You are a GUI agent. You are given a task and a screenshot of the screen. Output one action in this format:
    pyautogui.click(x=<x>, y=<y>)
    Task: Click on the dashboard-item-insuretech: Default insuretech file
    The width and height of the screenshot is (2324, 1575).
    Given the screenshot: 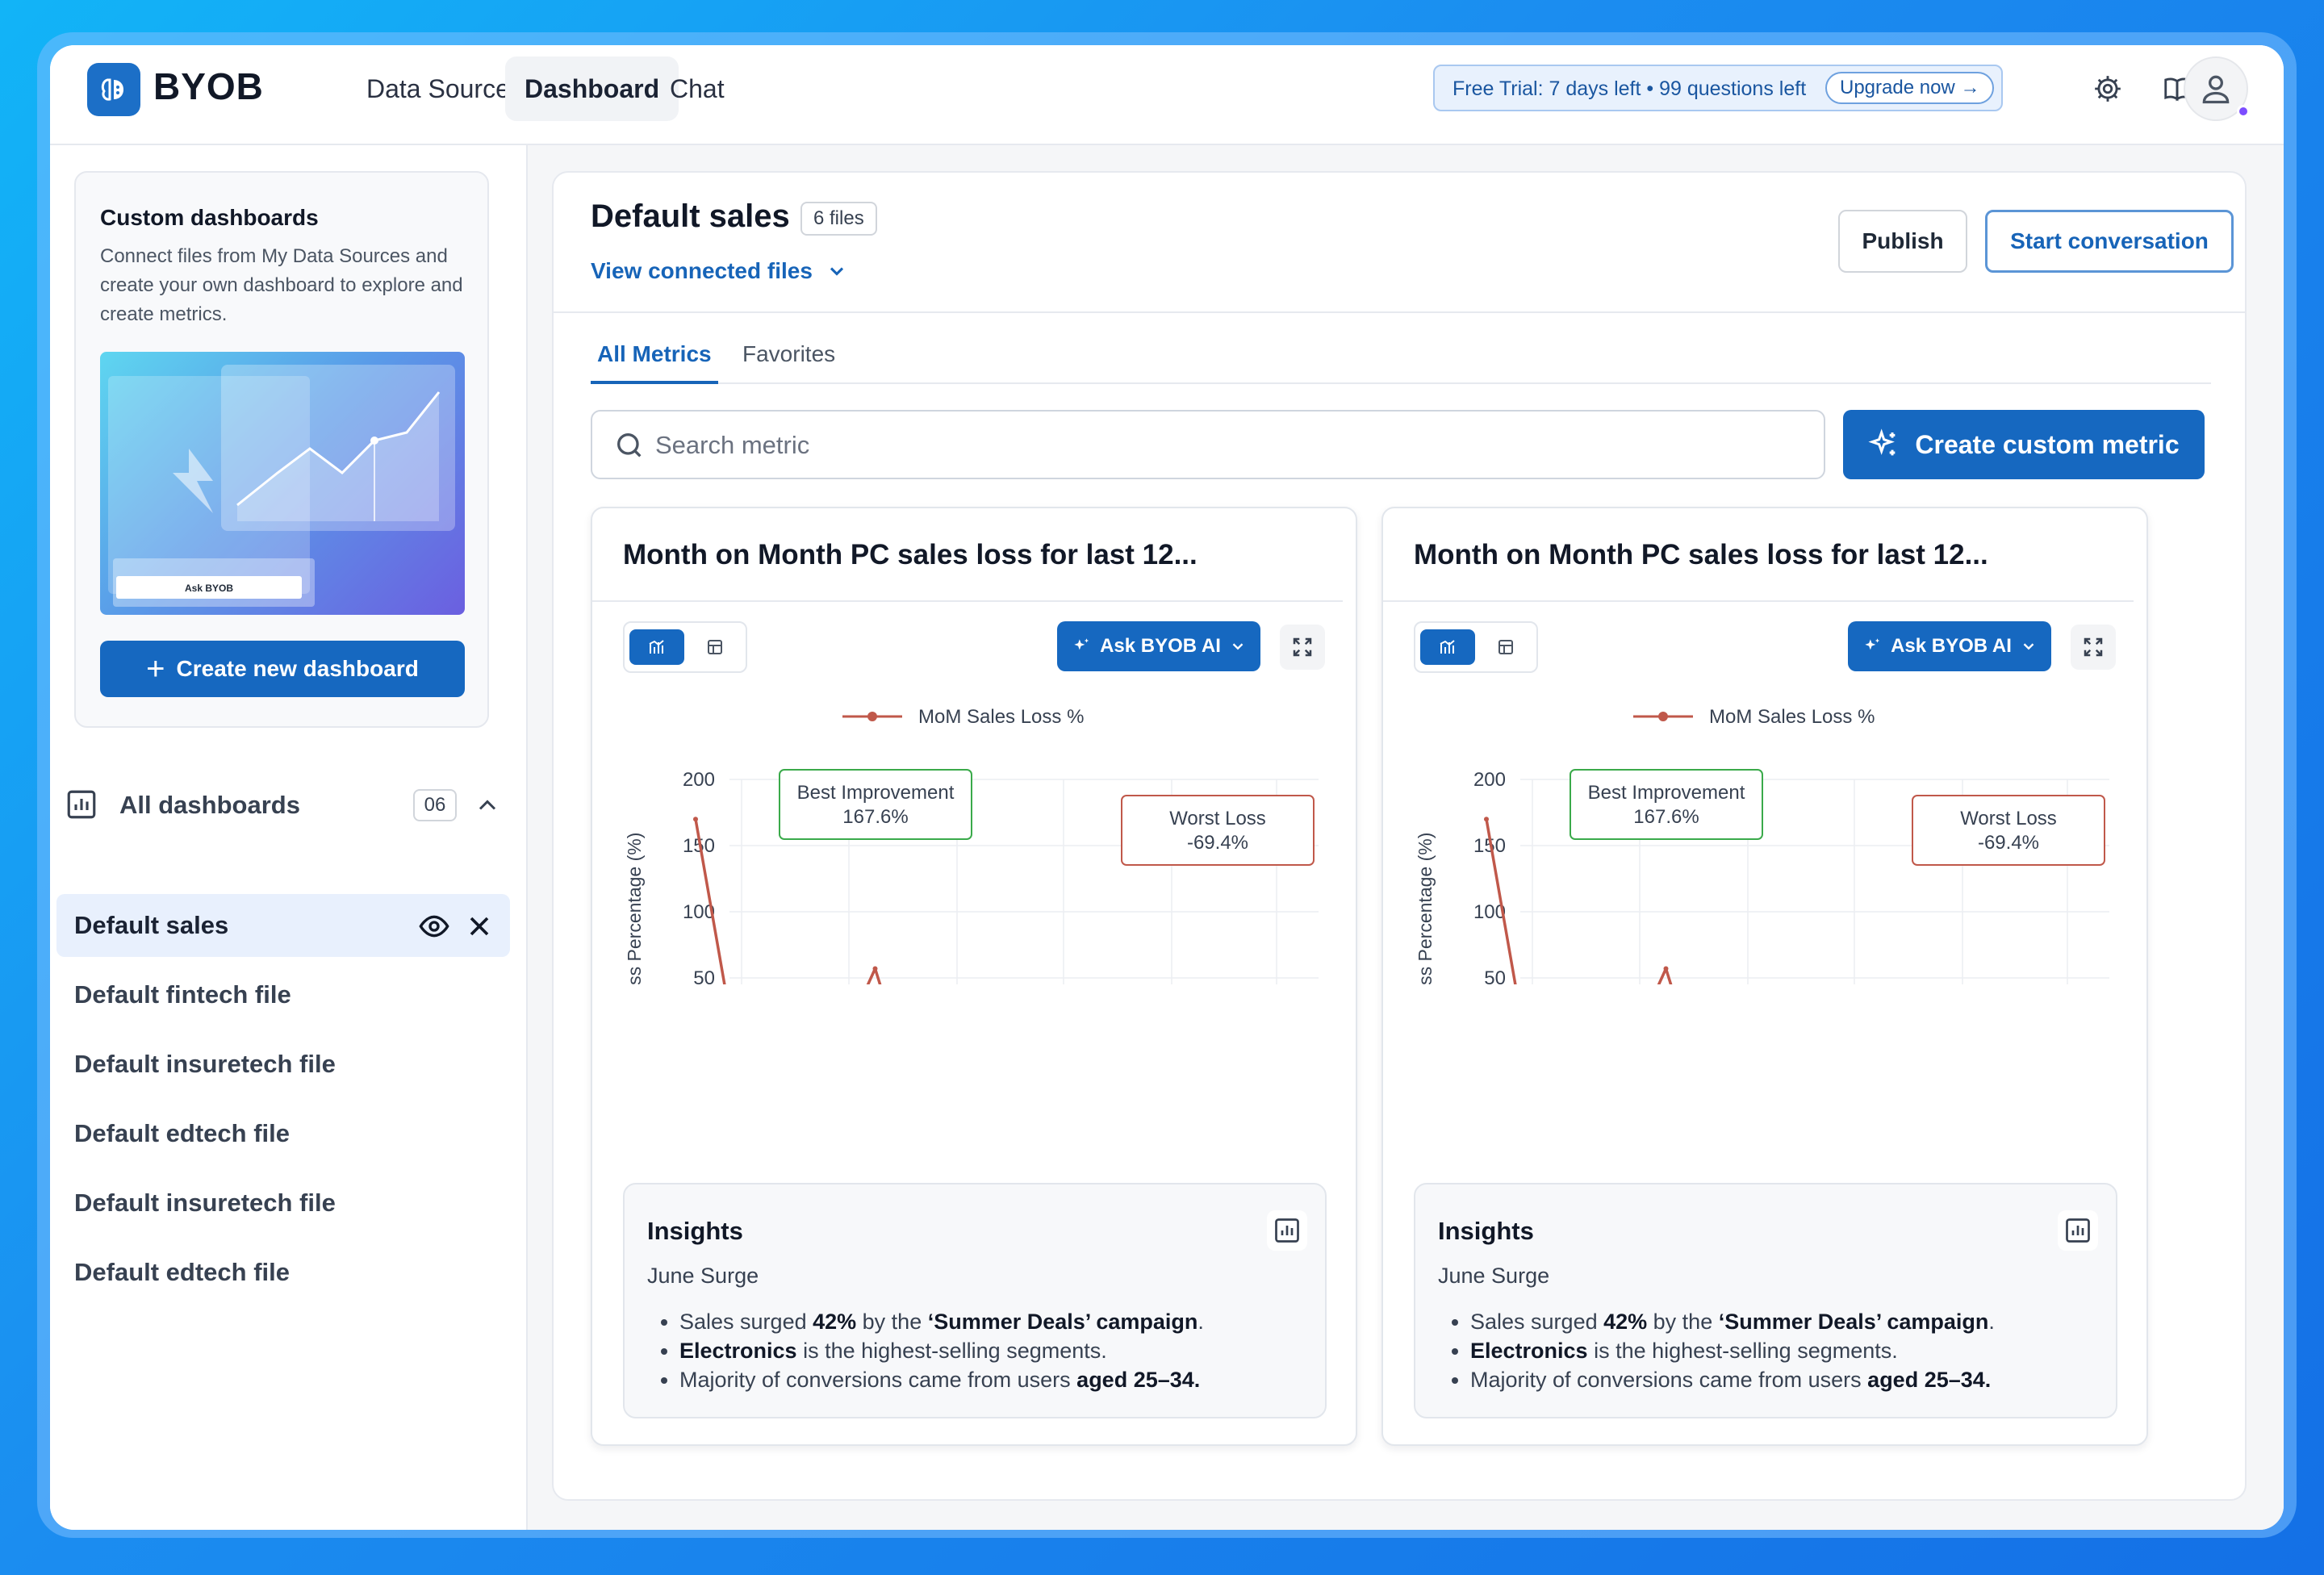 What is the action you would take?
    pyautogui.click(x=205, y=1064)
    